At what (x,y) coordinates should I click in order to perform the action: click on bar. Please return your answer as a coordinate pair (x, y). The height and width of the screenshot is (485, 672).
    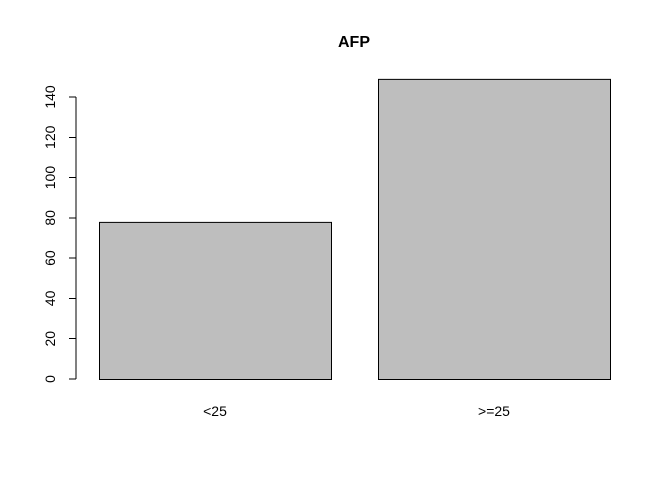
    Looking at the image, I should click on (215, 300).